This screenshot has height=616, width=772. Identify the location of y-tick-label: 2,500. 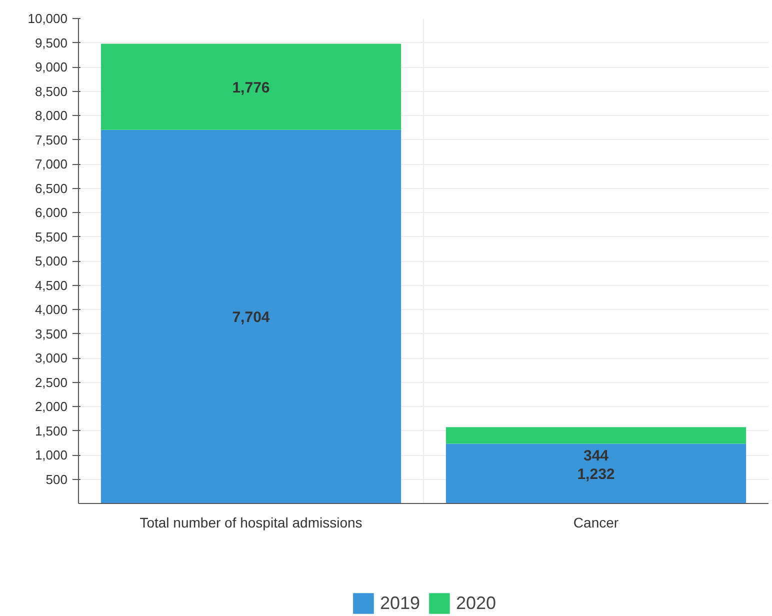
(51, 382).